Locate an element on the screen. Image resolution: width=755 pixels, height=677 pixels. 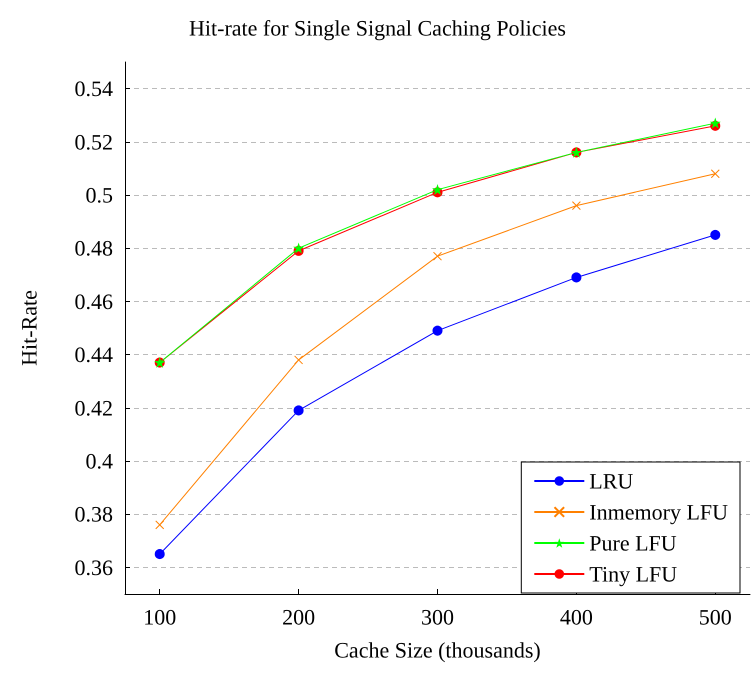
chart-title: Hit-rate for Single Signal Caching Policies is located at coordinates (377, 28).